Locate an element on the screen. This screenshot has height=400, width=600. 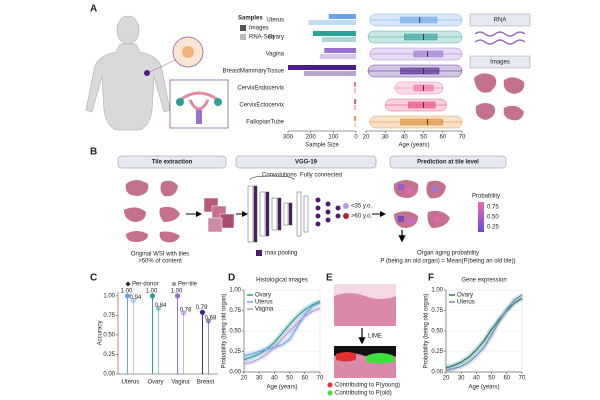
network is located at coordinates (328, 212).